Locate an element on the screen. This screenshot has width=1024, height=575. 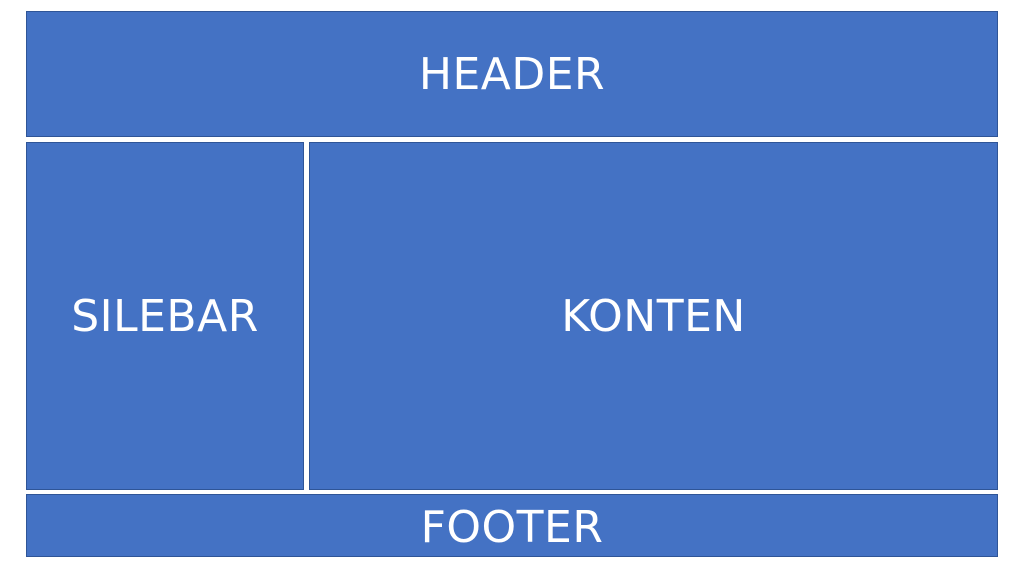
footer-label: FOOTER is located at coordinates (512, 527).